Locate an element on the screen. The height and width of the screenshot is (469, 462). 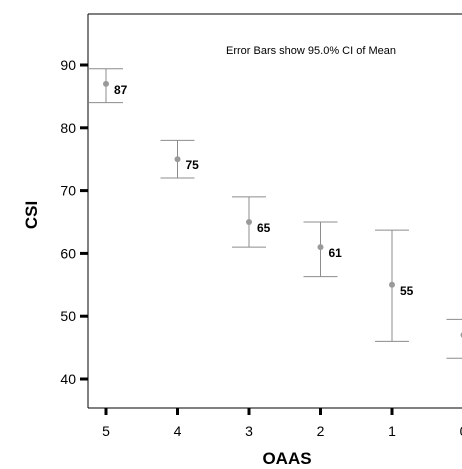
data-label: 65 is located at coordinates (264, 228).